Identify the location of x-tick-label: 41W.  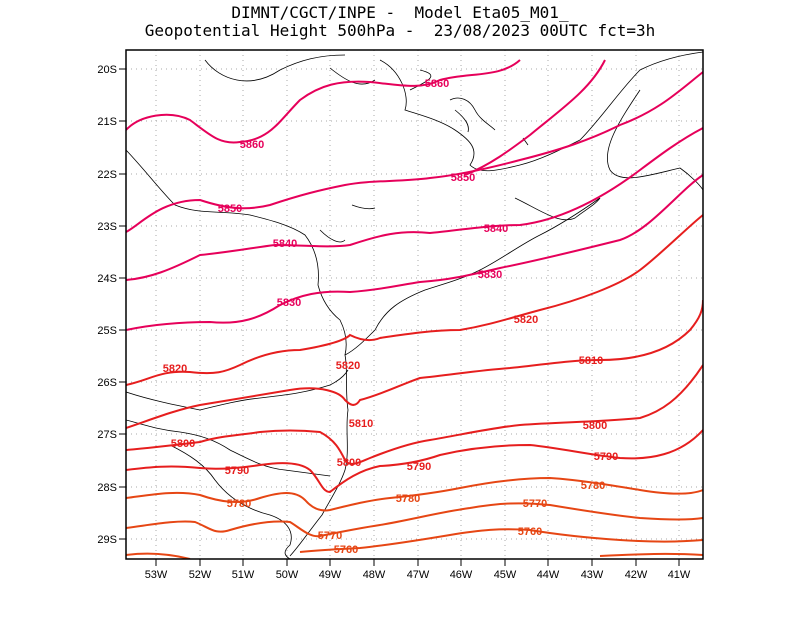
(679, 575).